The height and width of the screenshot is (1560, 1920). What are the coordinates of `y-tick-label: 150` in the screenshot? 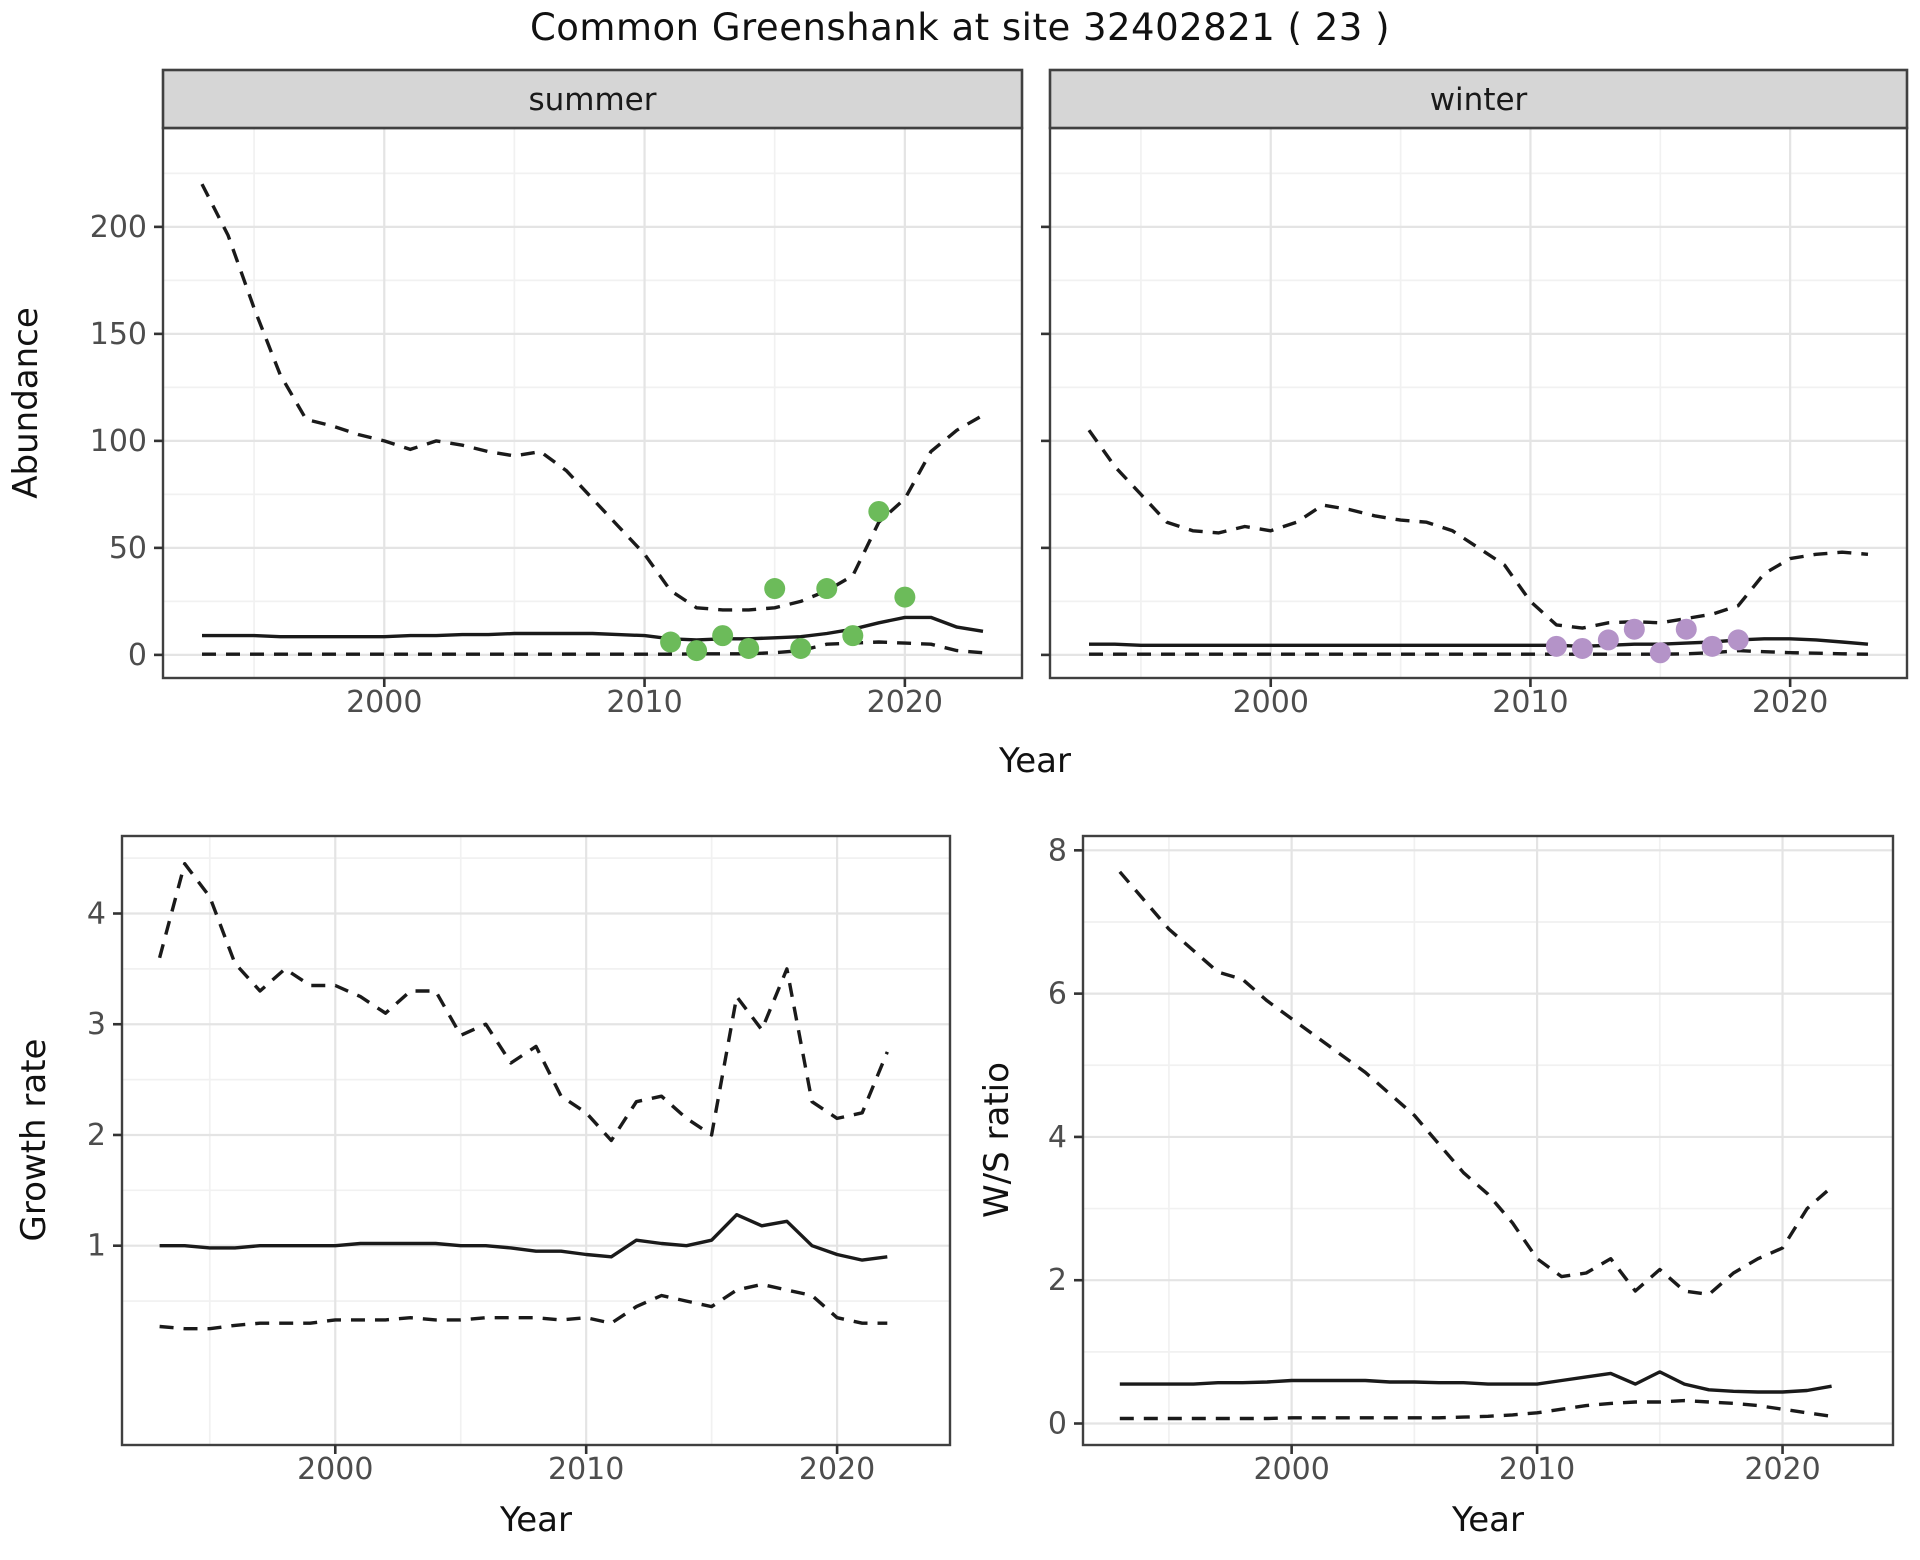 It's located at (118, 334).